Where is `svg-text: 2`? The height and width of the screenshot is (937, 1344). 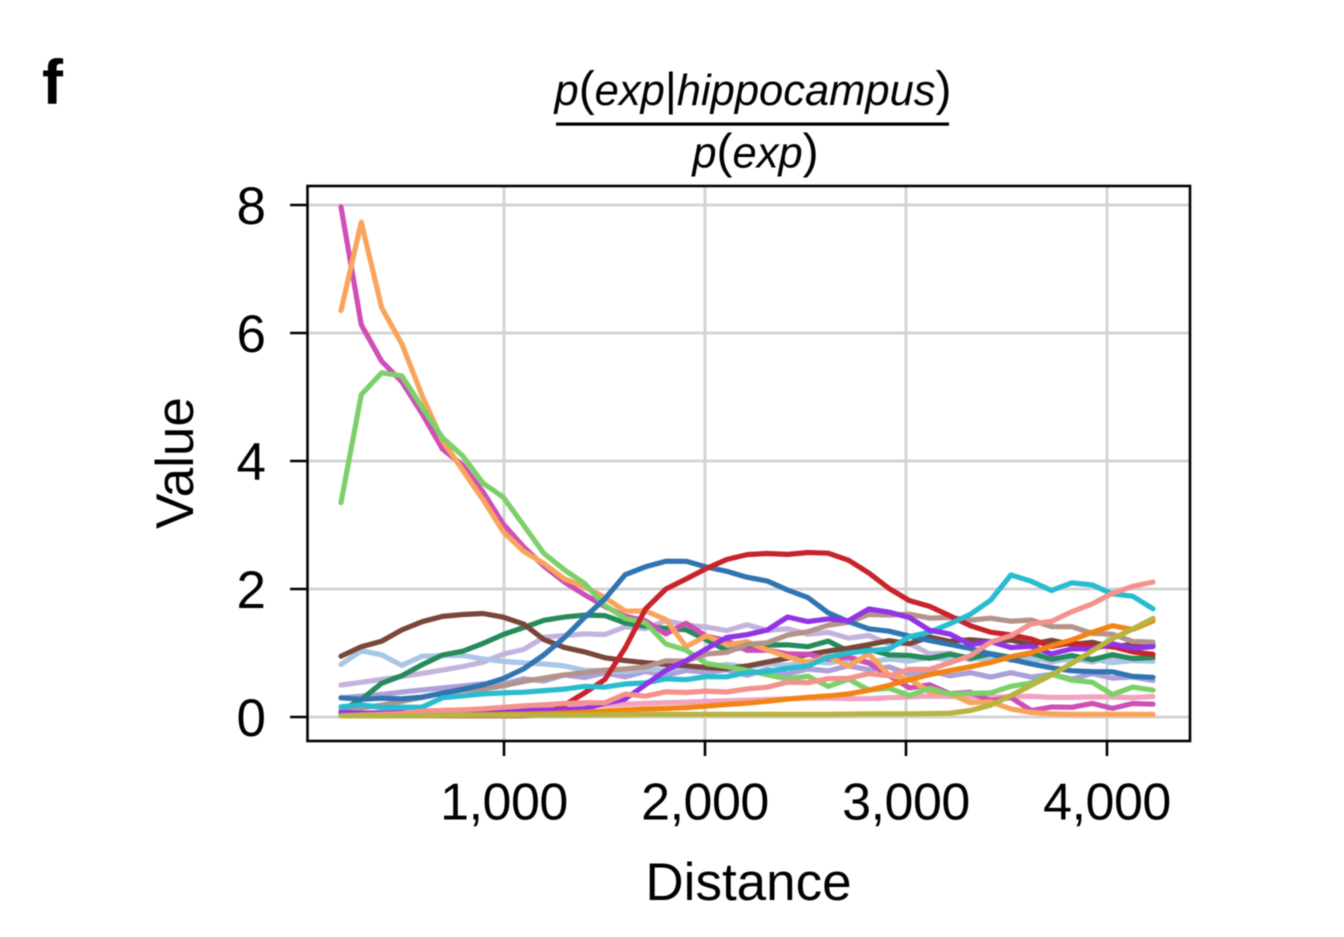 svg-text: 2 is located at coordinates (251, 590).